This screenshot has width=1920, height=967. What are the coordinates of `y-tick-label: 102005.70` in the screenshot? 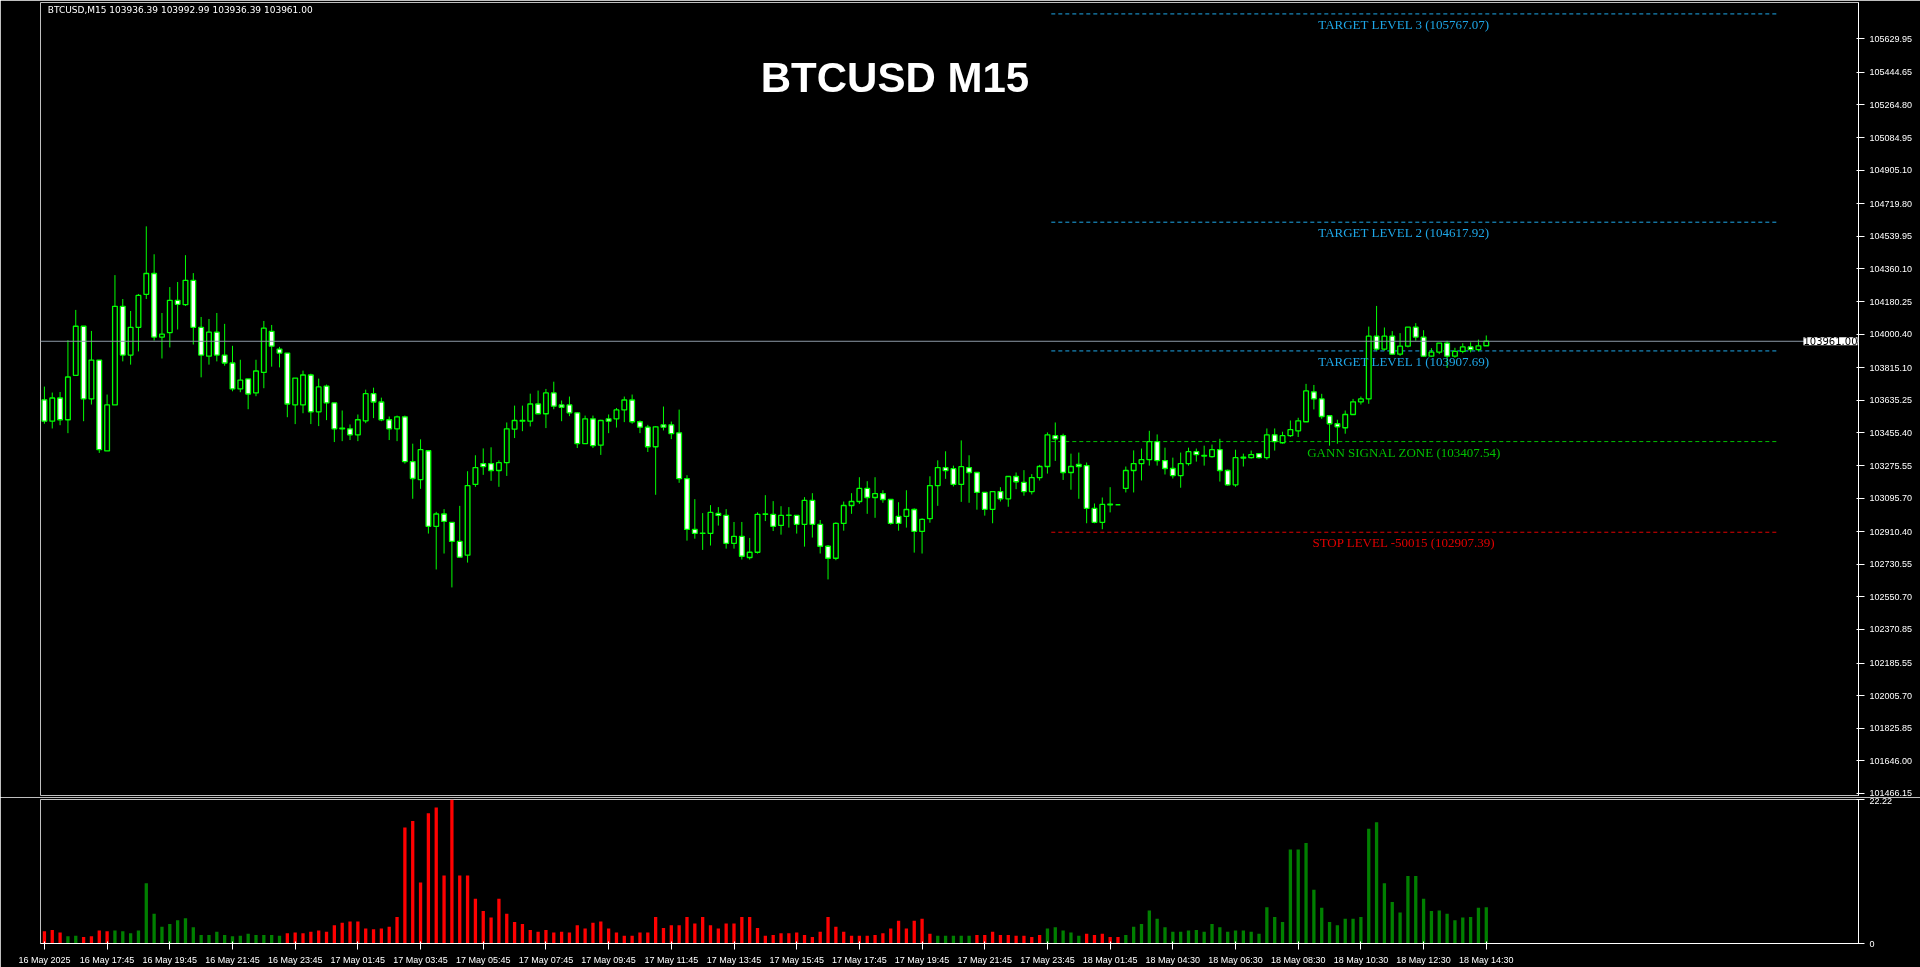 It's located at (1891, 695).